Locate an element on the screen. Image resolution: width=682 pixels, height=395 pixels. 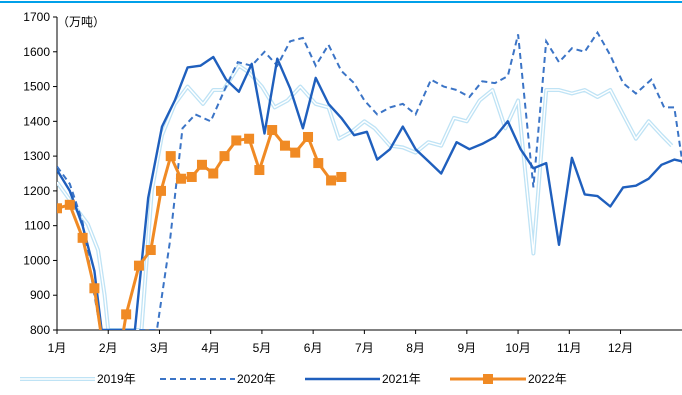
legend-label: 2021年 is located at coordinates (401, 379).